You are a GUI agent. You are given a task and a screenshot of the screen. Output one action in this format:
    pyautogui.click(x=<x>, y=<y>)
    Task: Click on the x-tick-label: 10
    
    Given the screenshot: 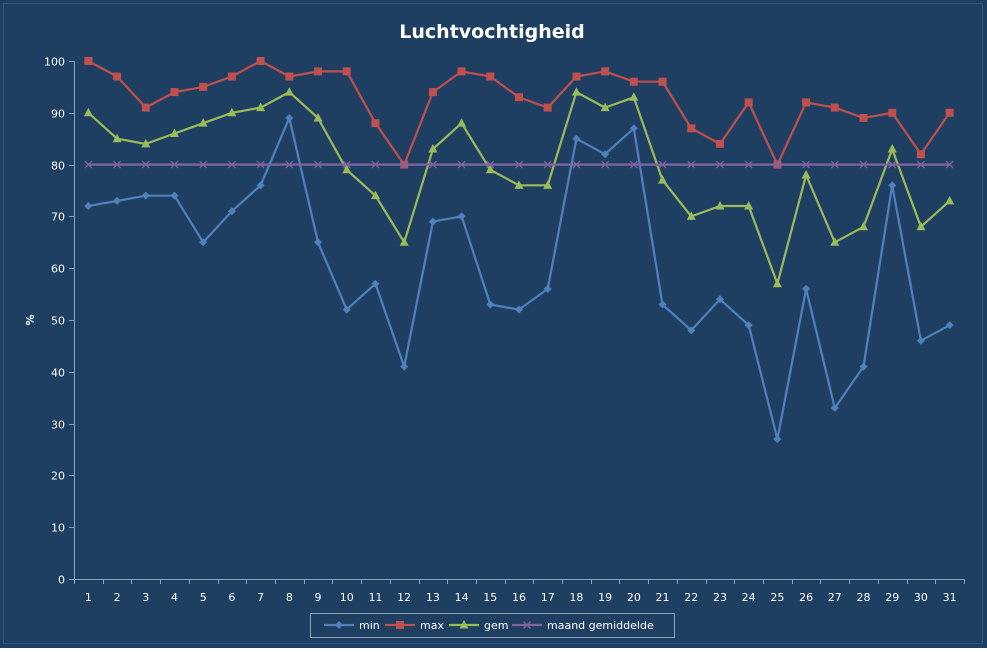 What is the action you would take?
    pyautogui.click(x=347, y=597)
    